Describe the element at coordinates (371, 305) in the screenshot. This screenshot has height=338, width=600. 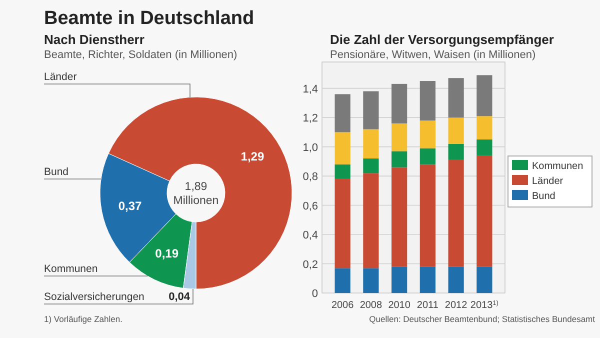
I see `x-tick-label: 2008` at that location.